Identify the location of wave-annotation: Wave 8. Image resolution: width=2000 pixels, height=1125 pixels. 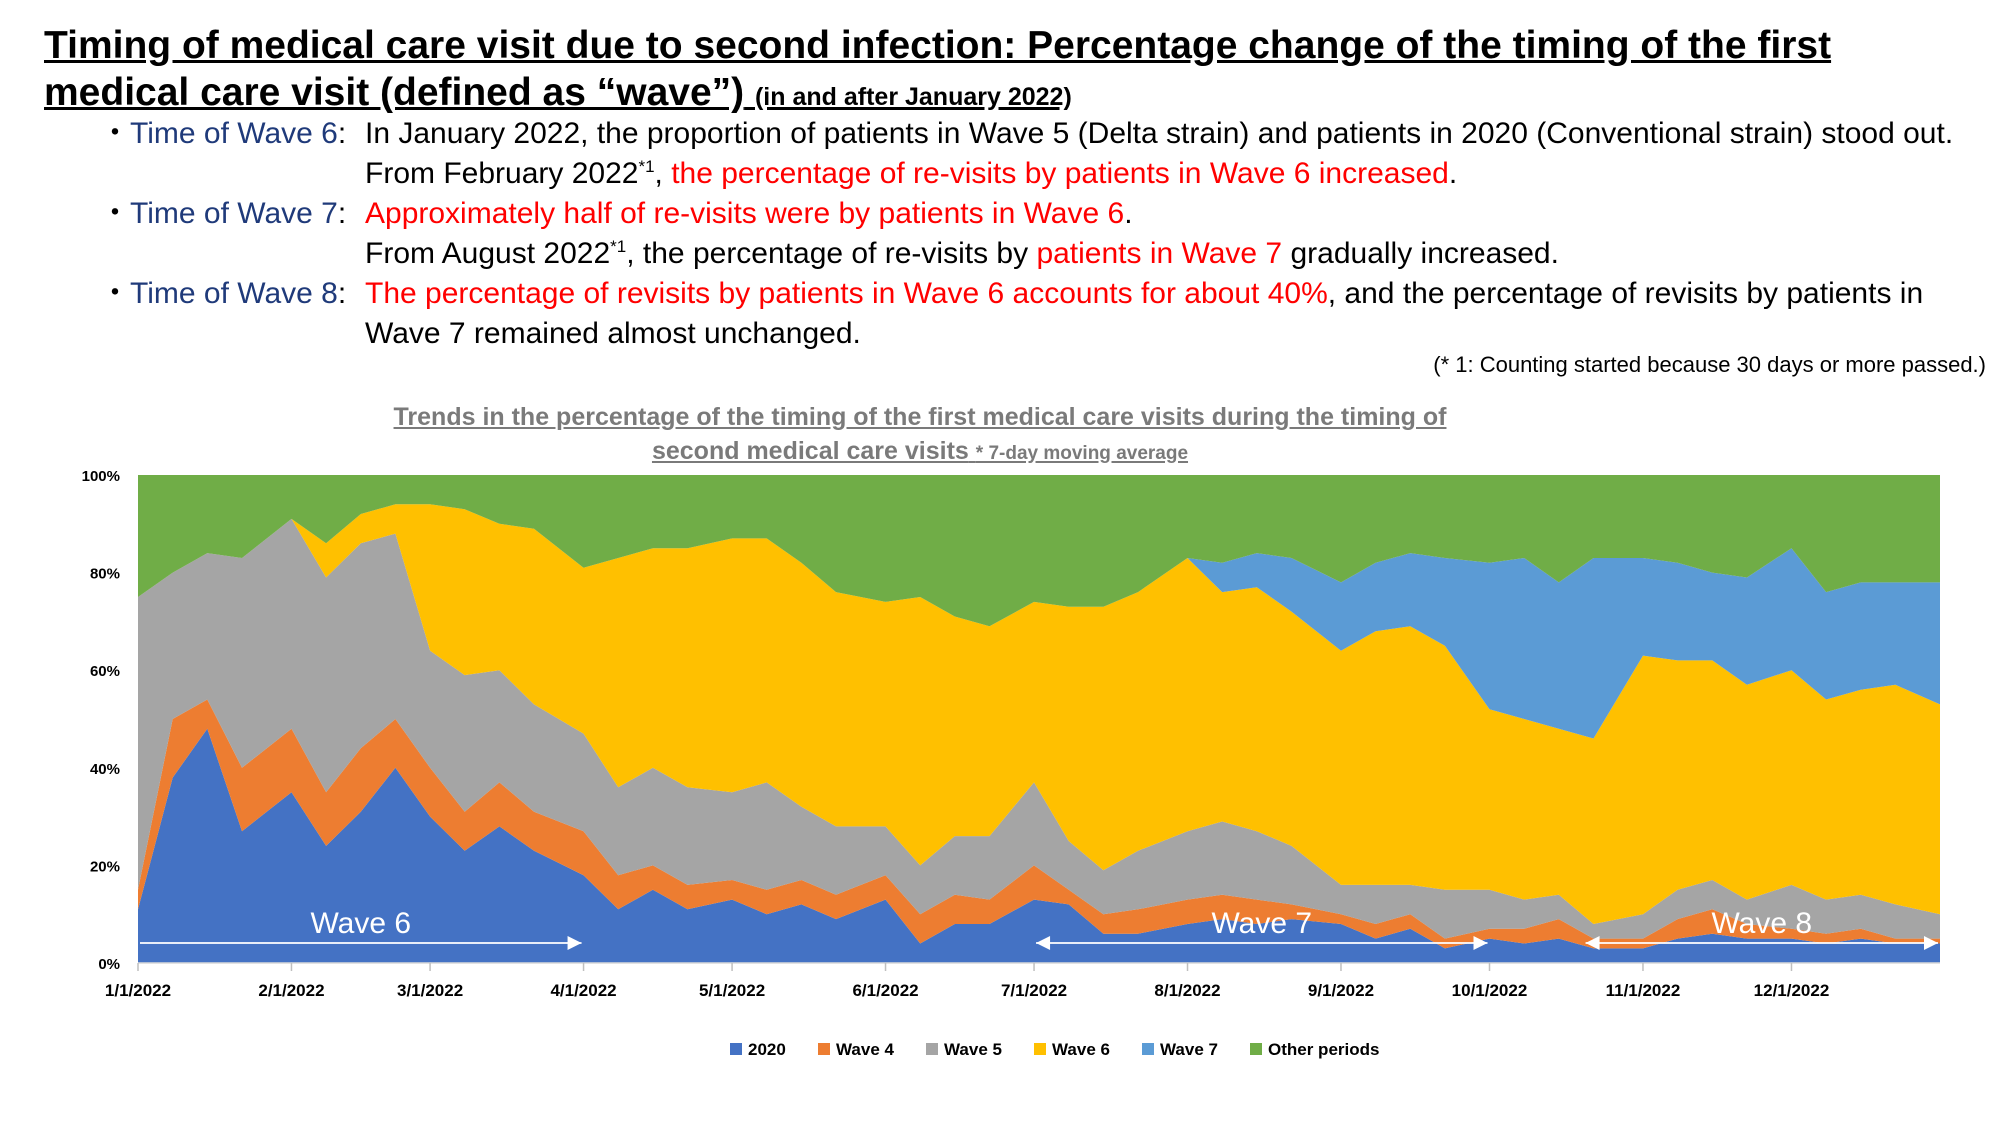
(1761, 928).